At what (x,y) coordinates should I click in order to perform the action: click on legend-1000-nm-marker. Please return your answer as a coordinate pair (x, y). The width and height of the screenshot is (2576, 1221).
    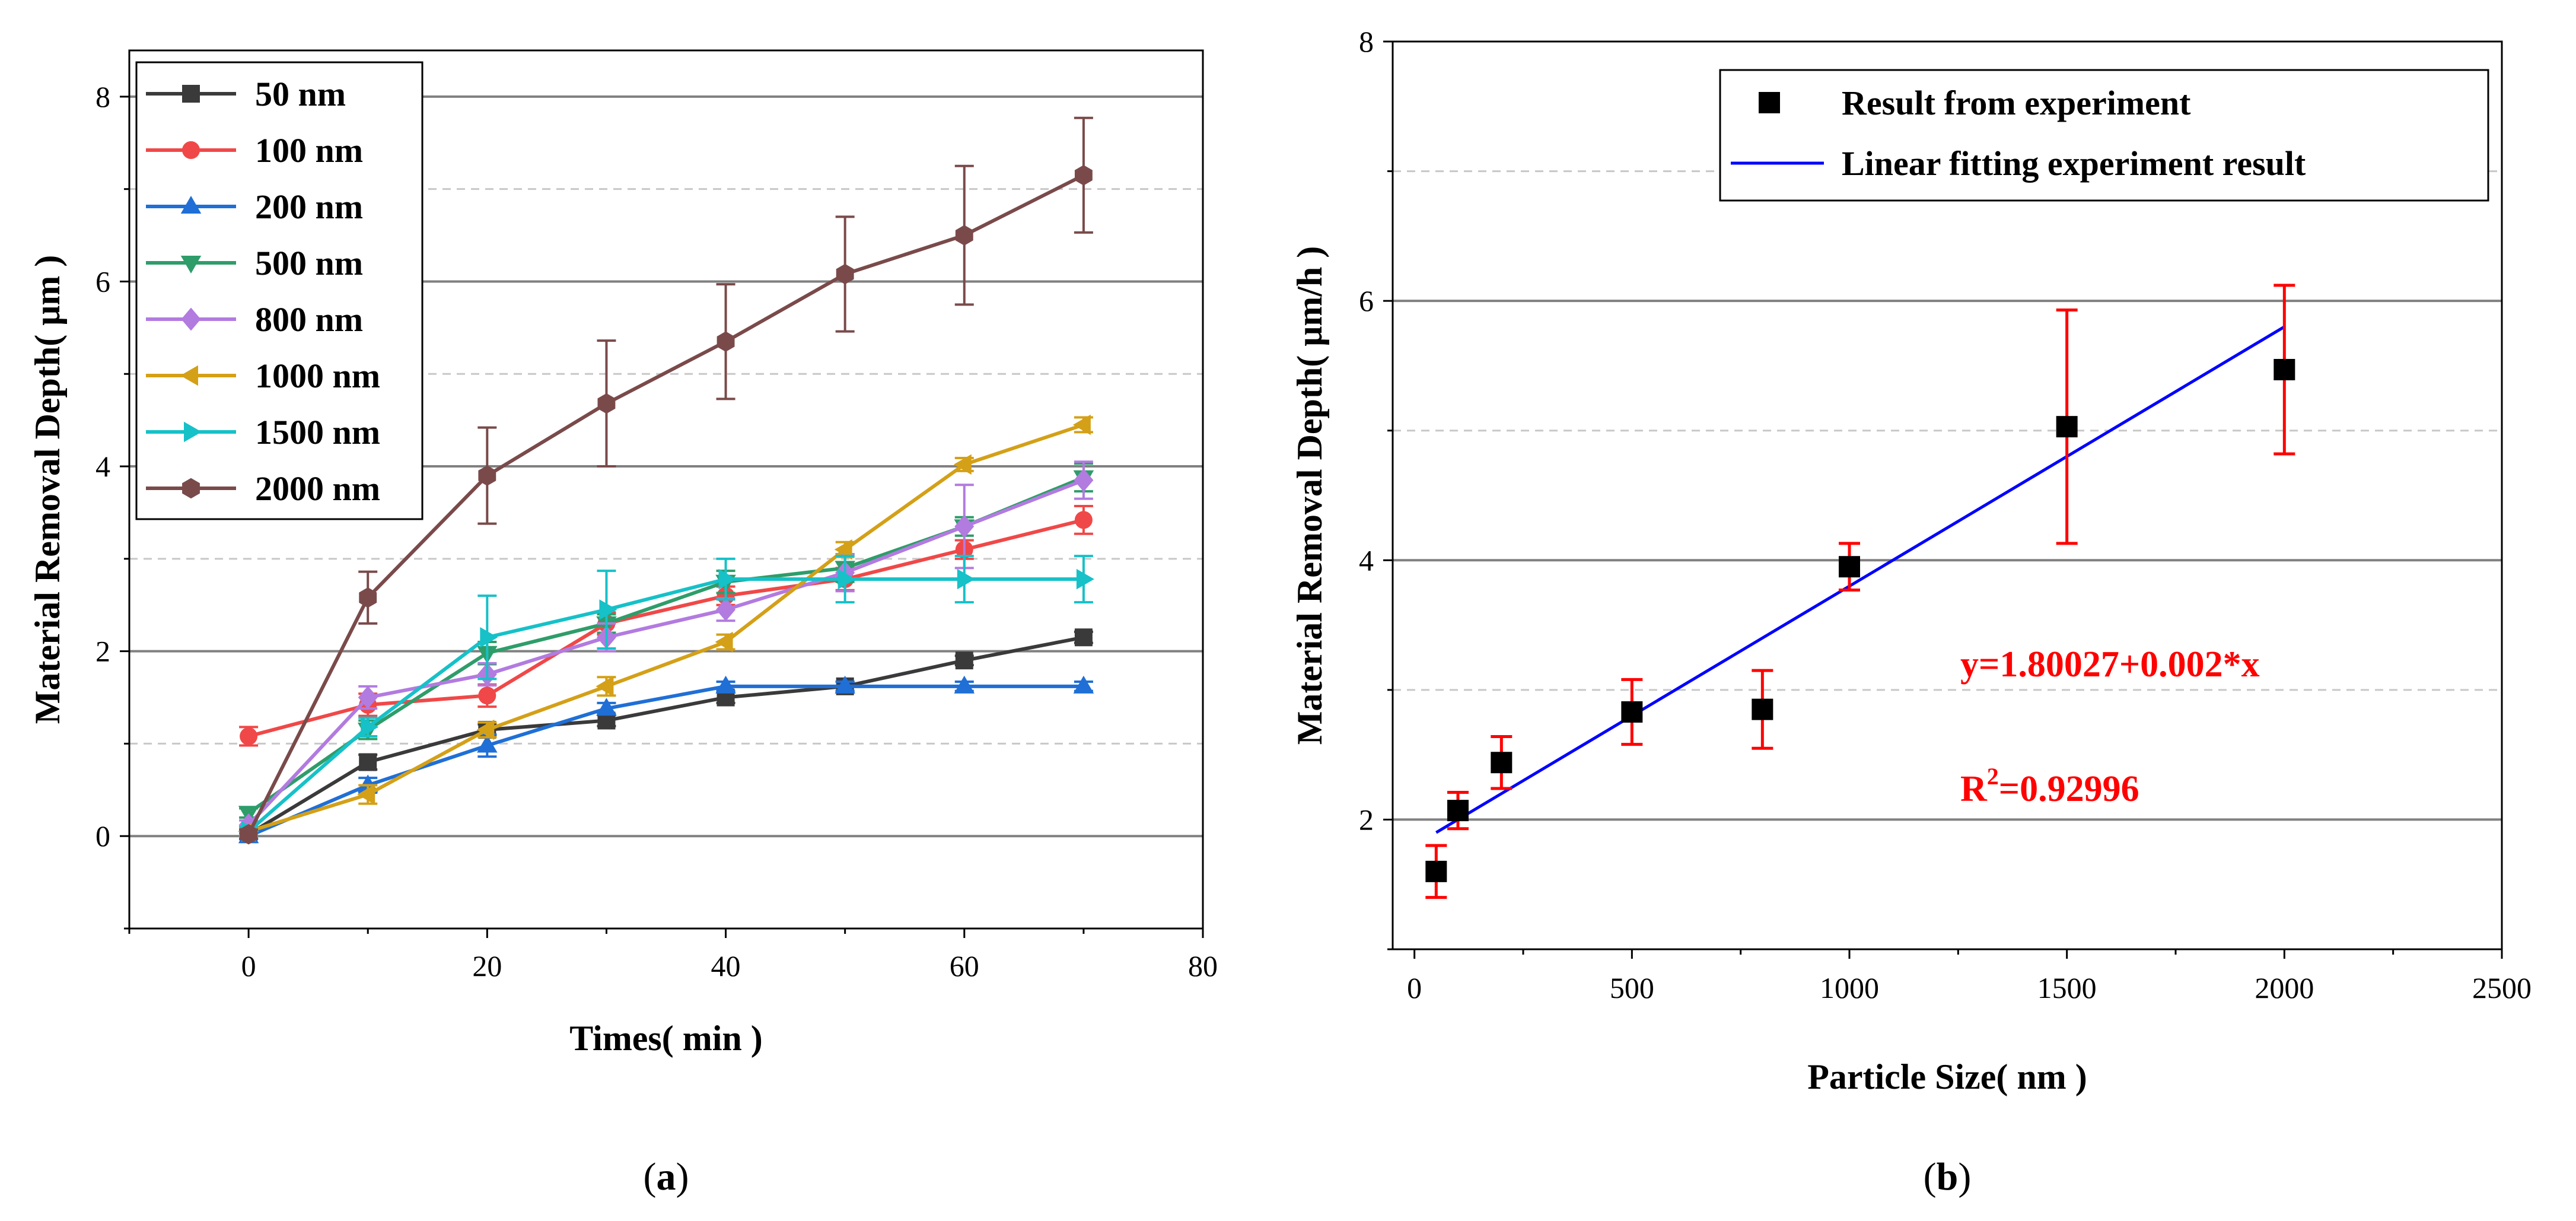
    Looking at the image, I should click on (189, 376).